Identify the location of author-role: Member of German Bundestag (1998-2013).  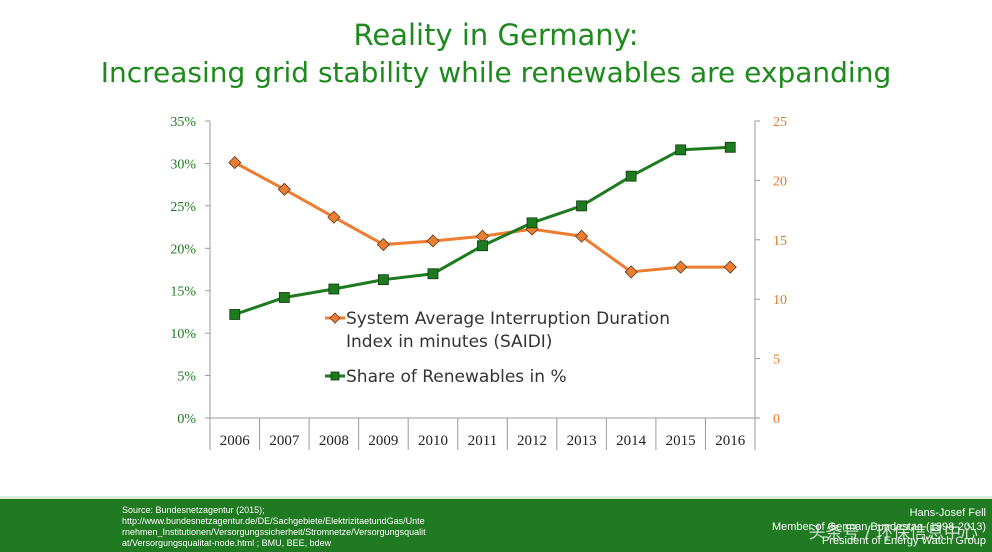
(878, 527).